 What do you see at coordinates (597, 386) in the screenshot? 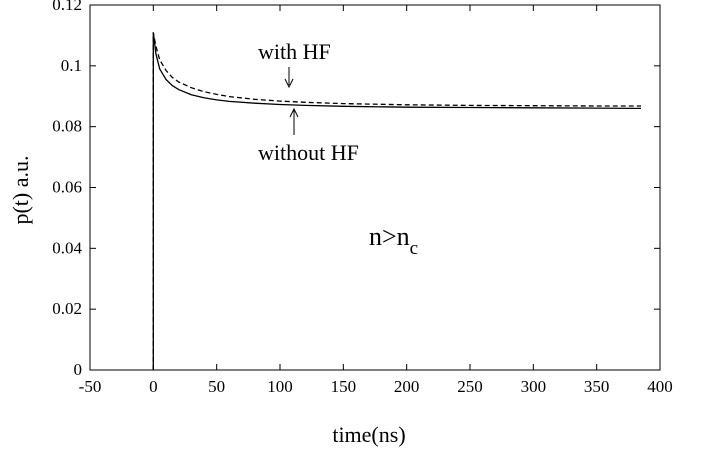
I see `x-tick-label: 350` at bounding box center [597, 386].